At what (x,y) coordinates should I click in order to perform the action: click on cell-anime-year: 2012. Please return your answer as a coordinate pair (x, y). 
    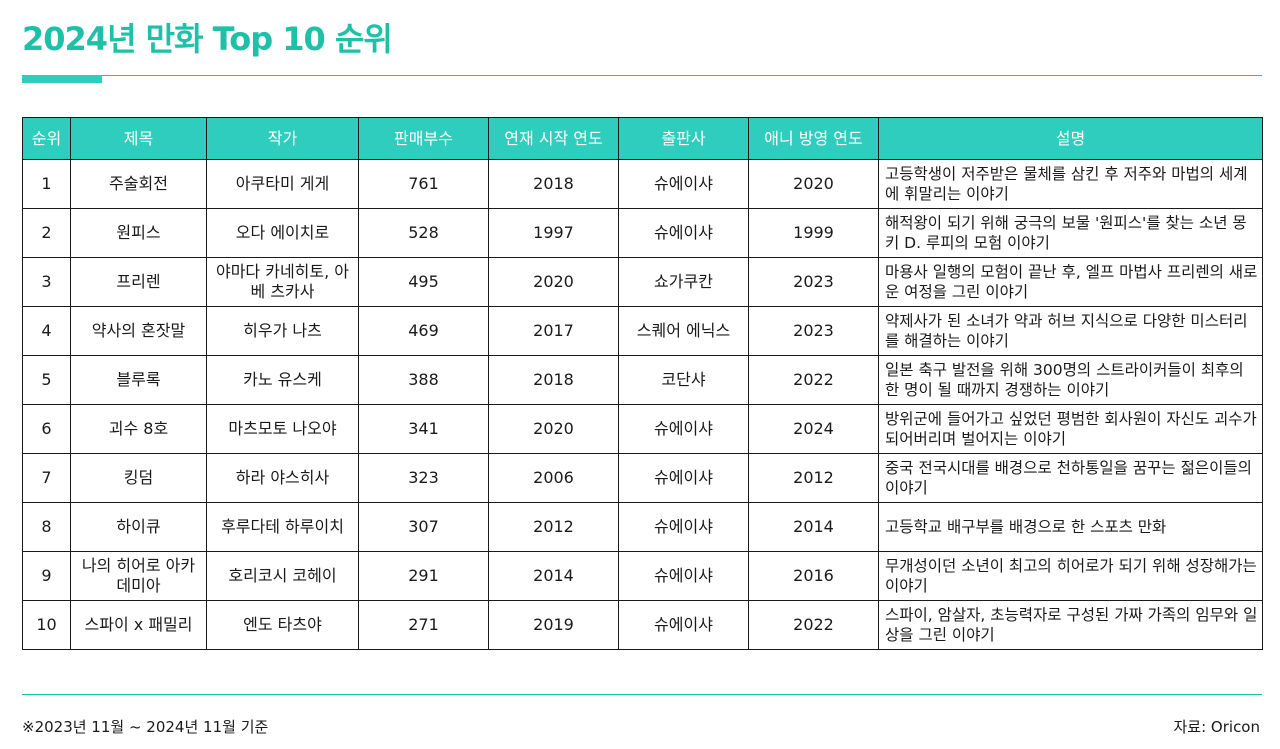
    Looking at the image, I should click on (813, 478).